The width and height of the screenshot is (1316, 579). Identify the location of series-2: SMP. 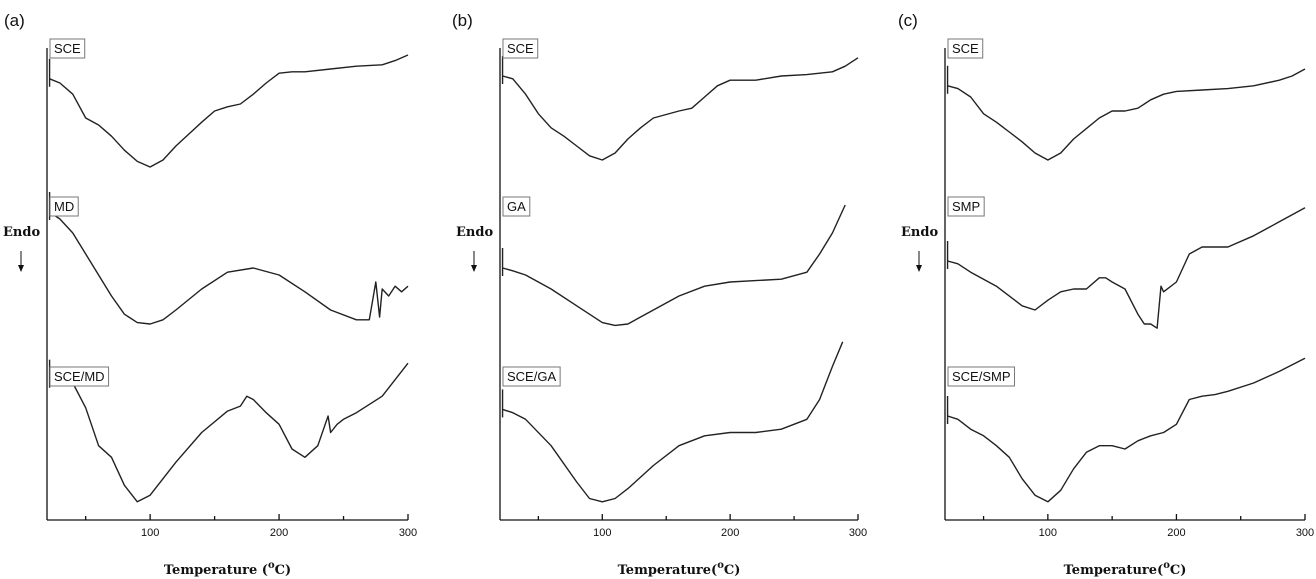
(1126, 262).